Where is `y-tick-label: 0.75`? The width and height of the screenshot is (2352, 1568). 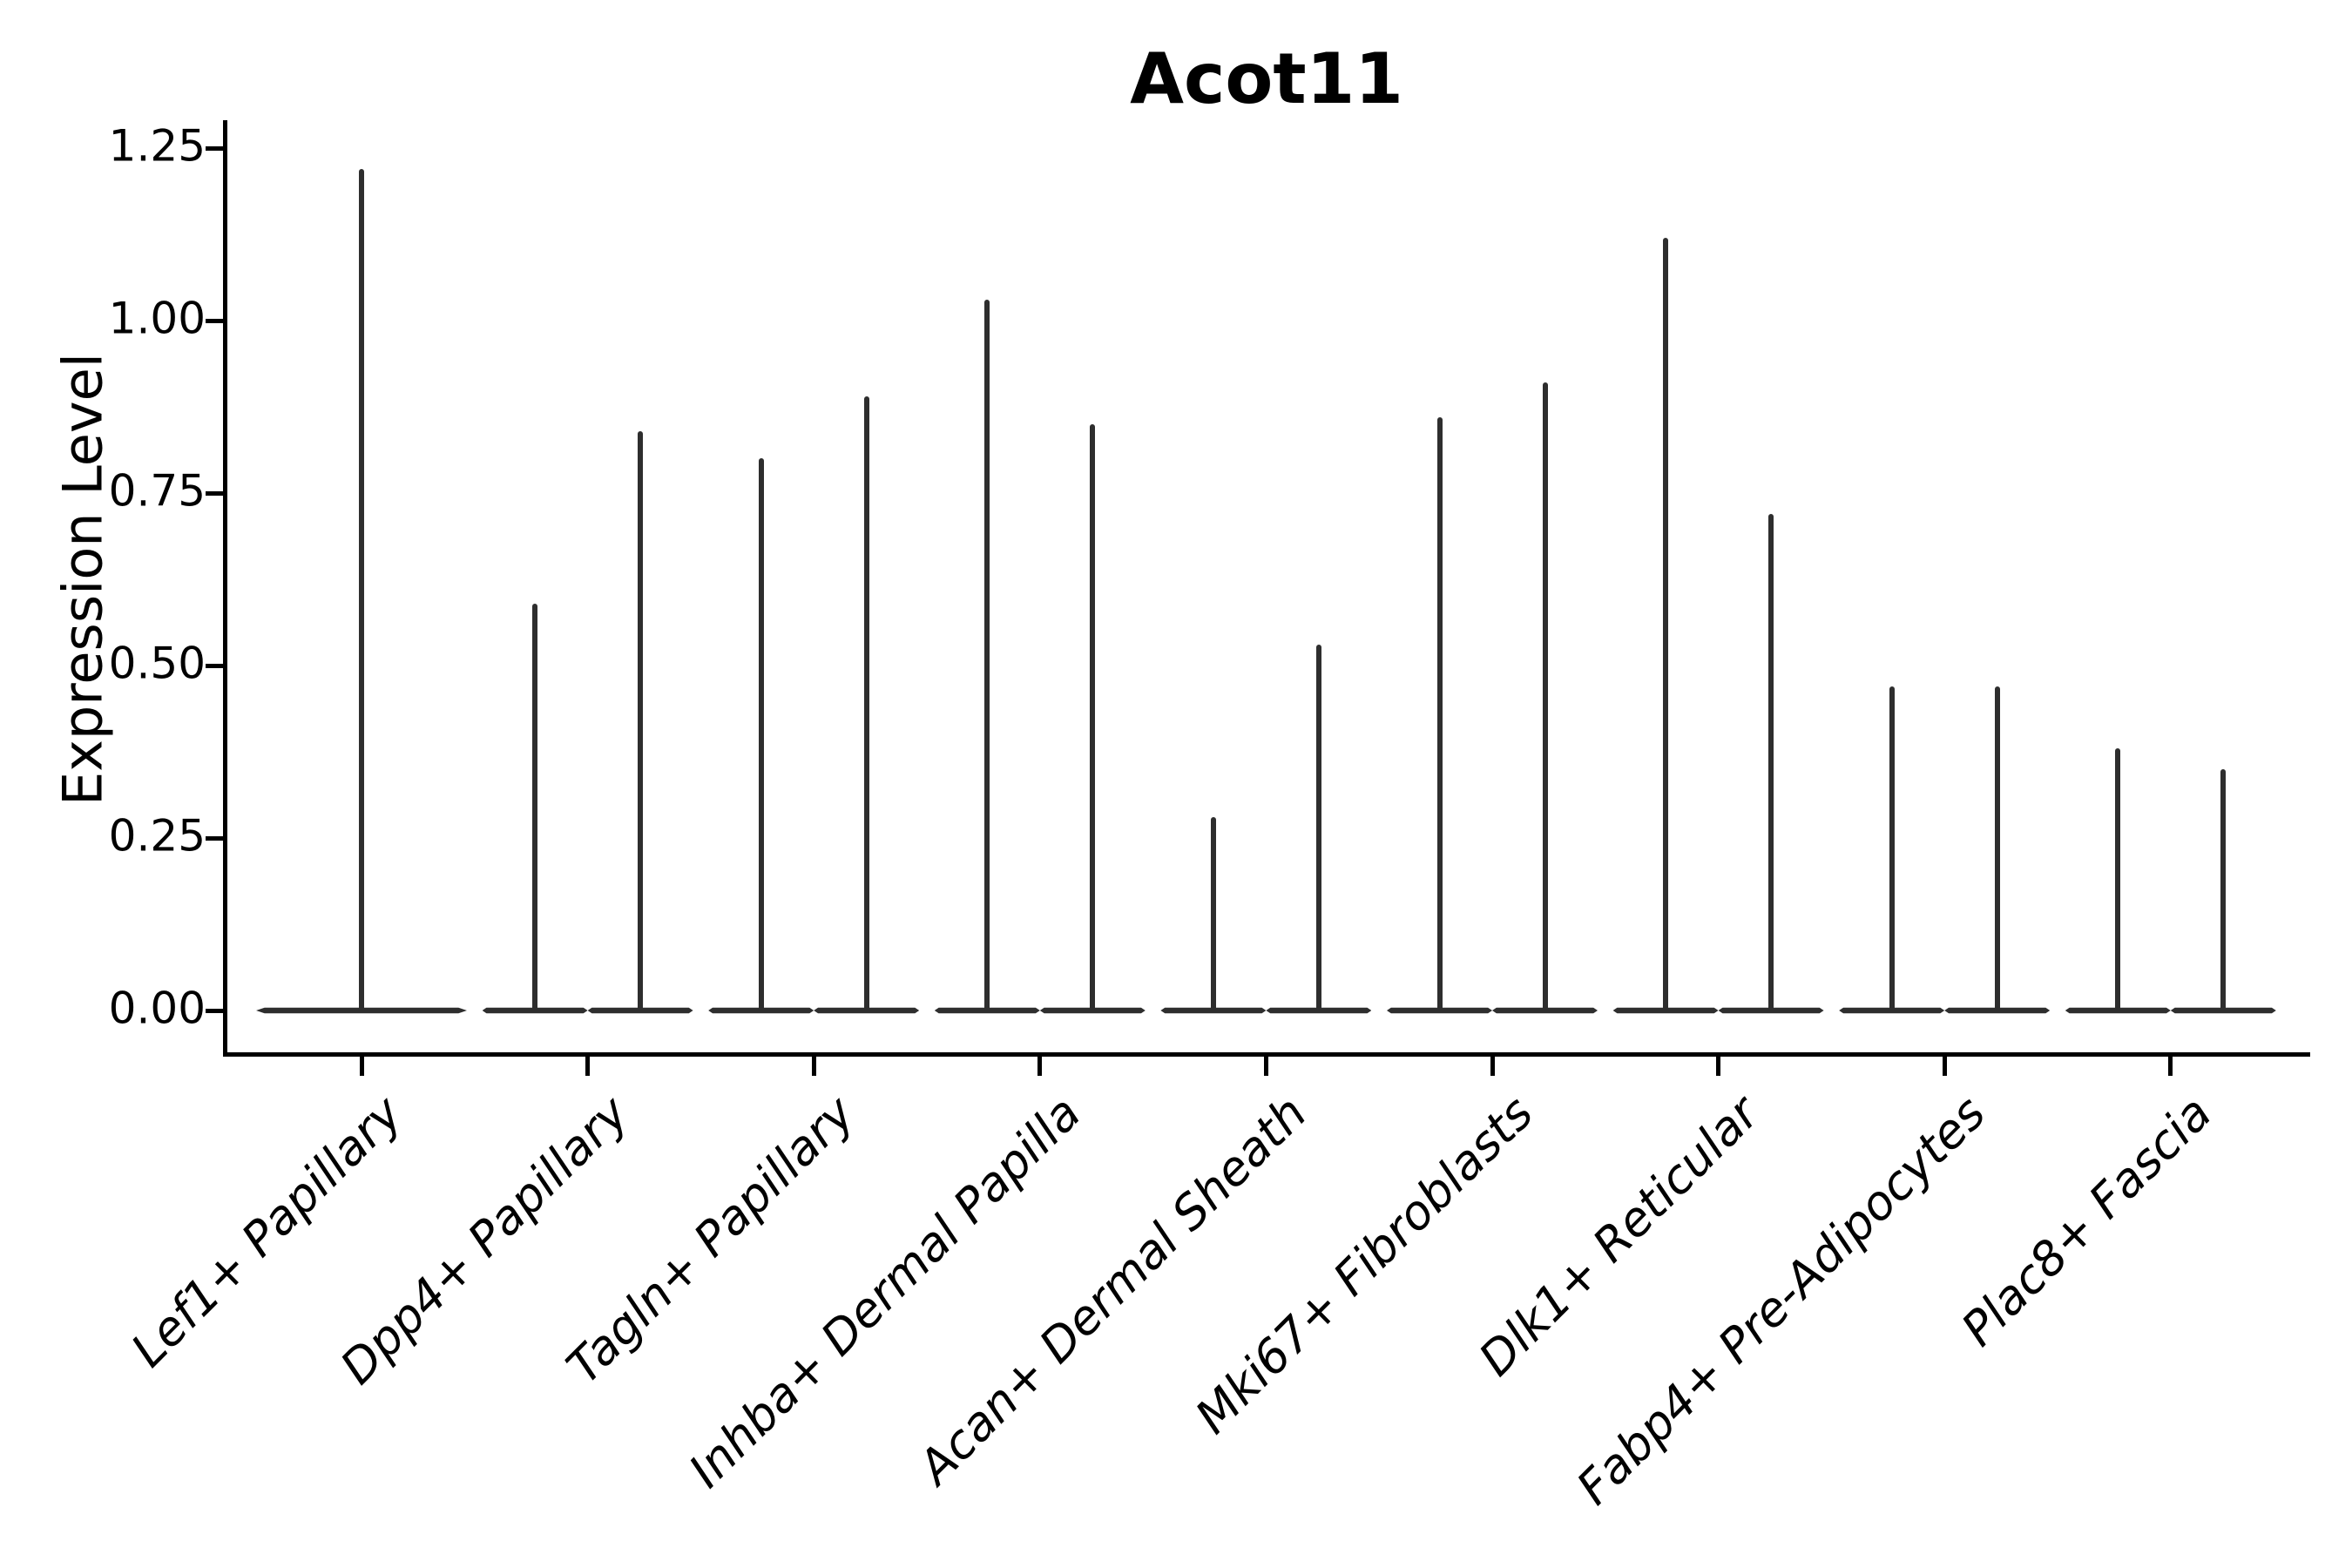 y-tick-label: 0.75 is located at coordinates (157, 491).